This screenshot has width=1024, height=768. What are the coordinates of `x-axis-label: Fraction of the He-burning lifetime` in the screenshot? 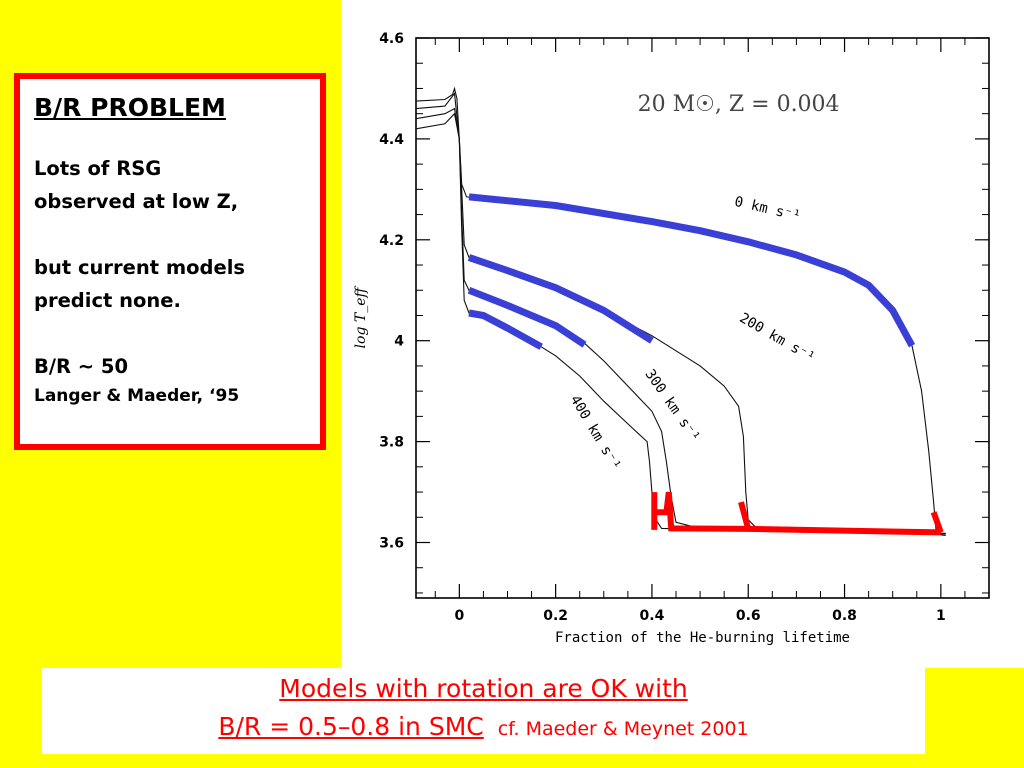 It's located at (702, 638).